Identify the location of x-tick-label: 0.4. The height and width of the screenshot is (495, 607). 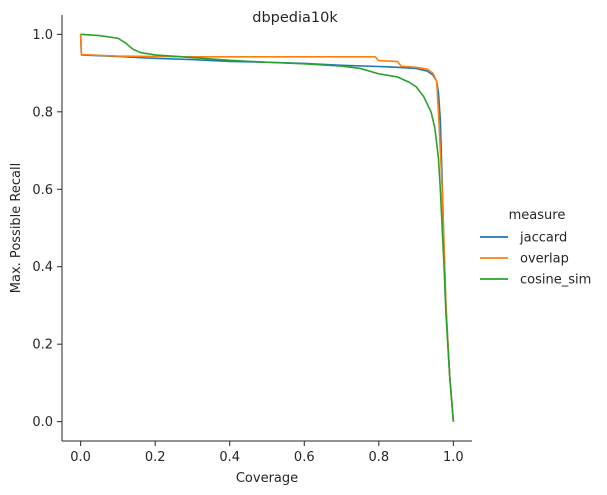
(229, 457).